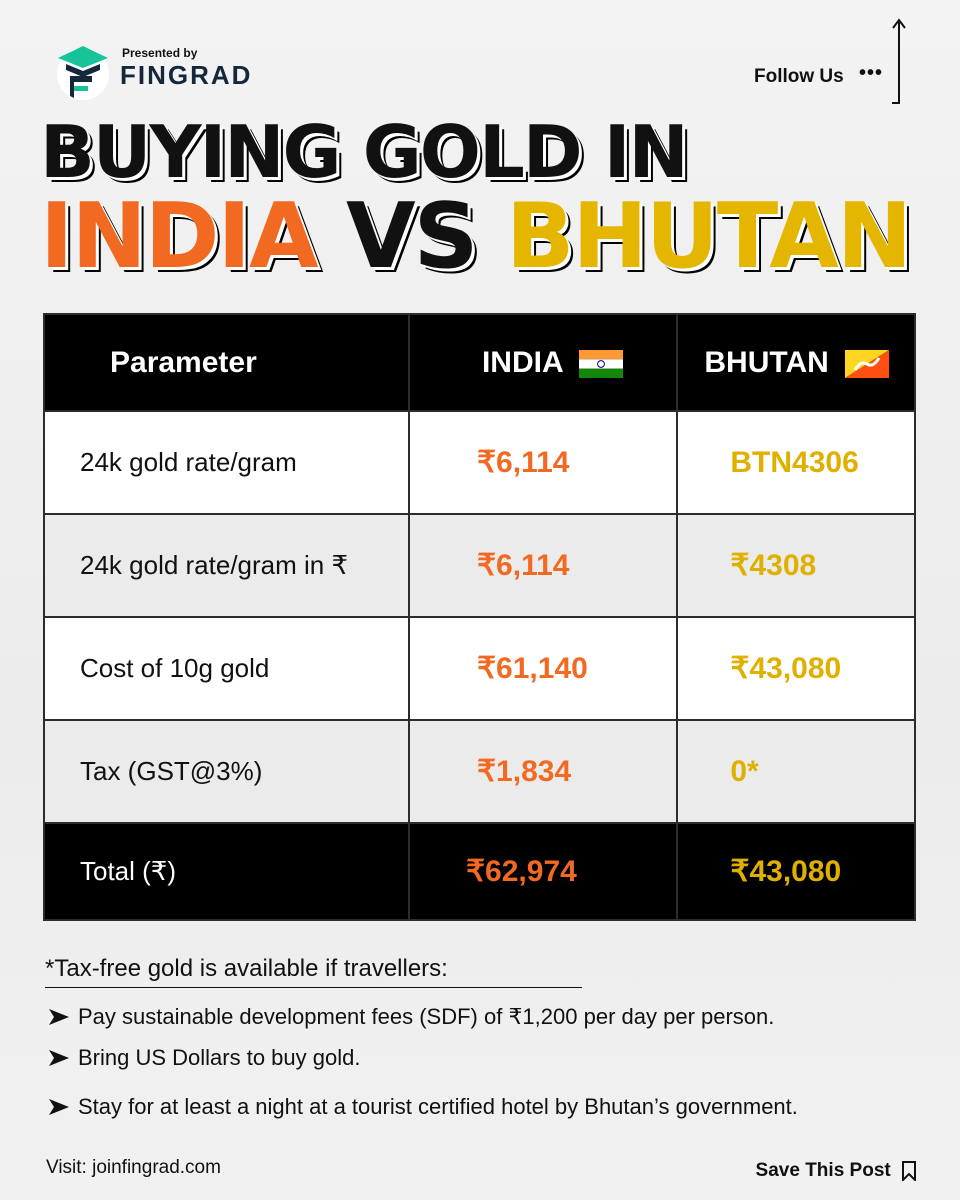  Describe the element at coordinates (899, 61) in the screenshot. I see `up-arrow-icon` at that location.